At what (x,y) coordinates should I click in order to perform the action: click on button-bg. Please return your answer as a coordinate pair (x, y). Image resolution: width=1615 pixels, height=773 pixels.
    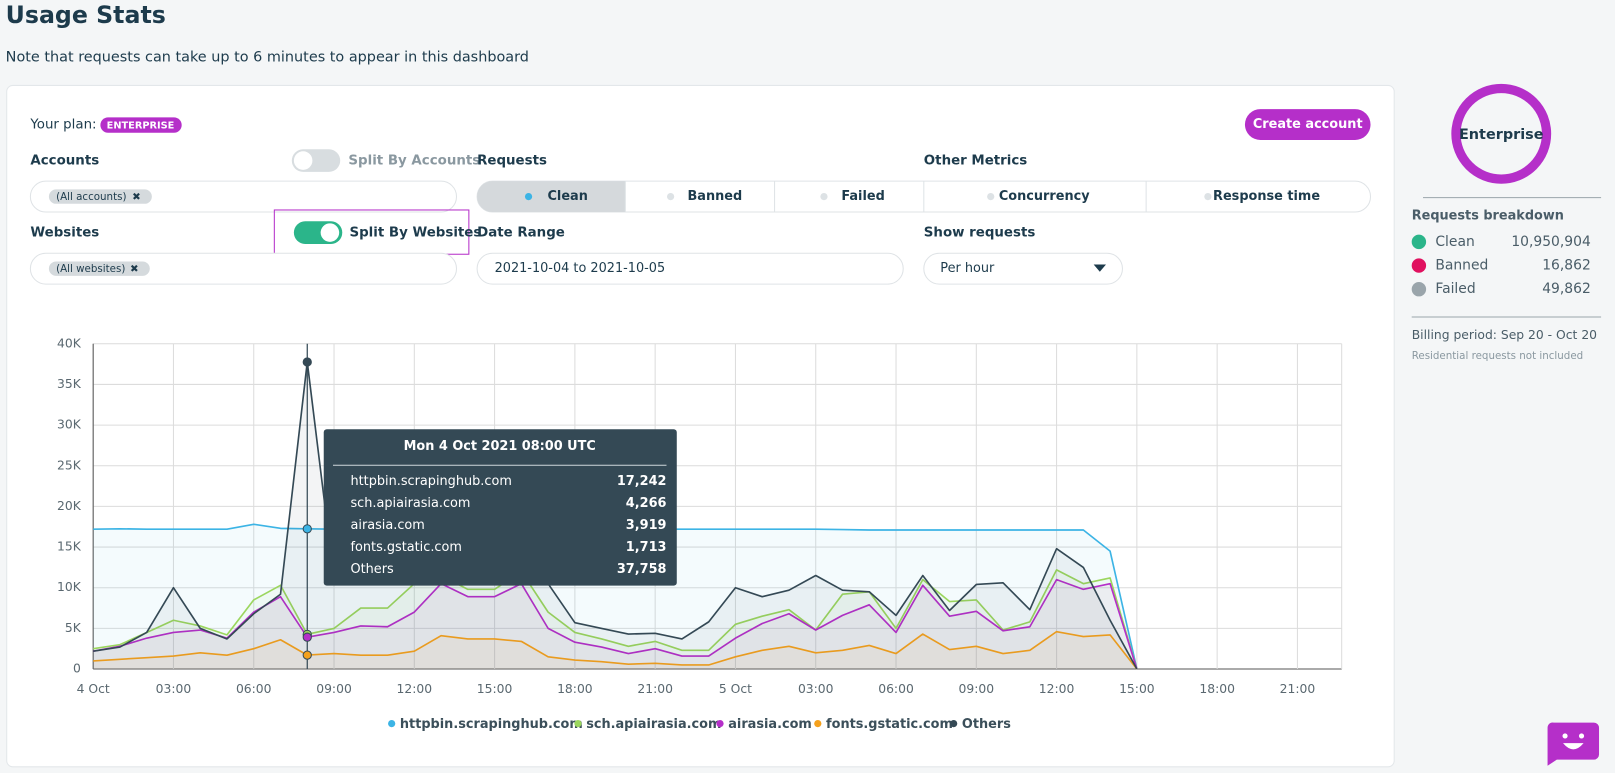
    Looking at the image, I should click on (1307, 124).